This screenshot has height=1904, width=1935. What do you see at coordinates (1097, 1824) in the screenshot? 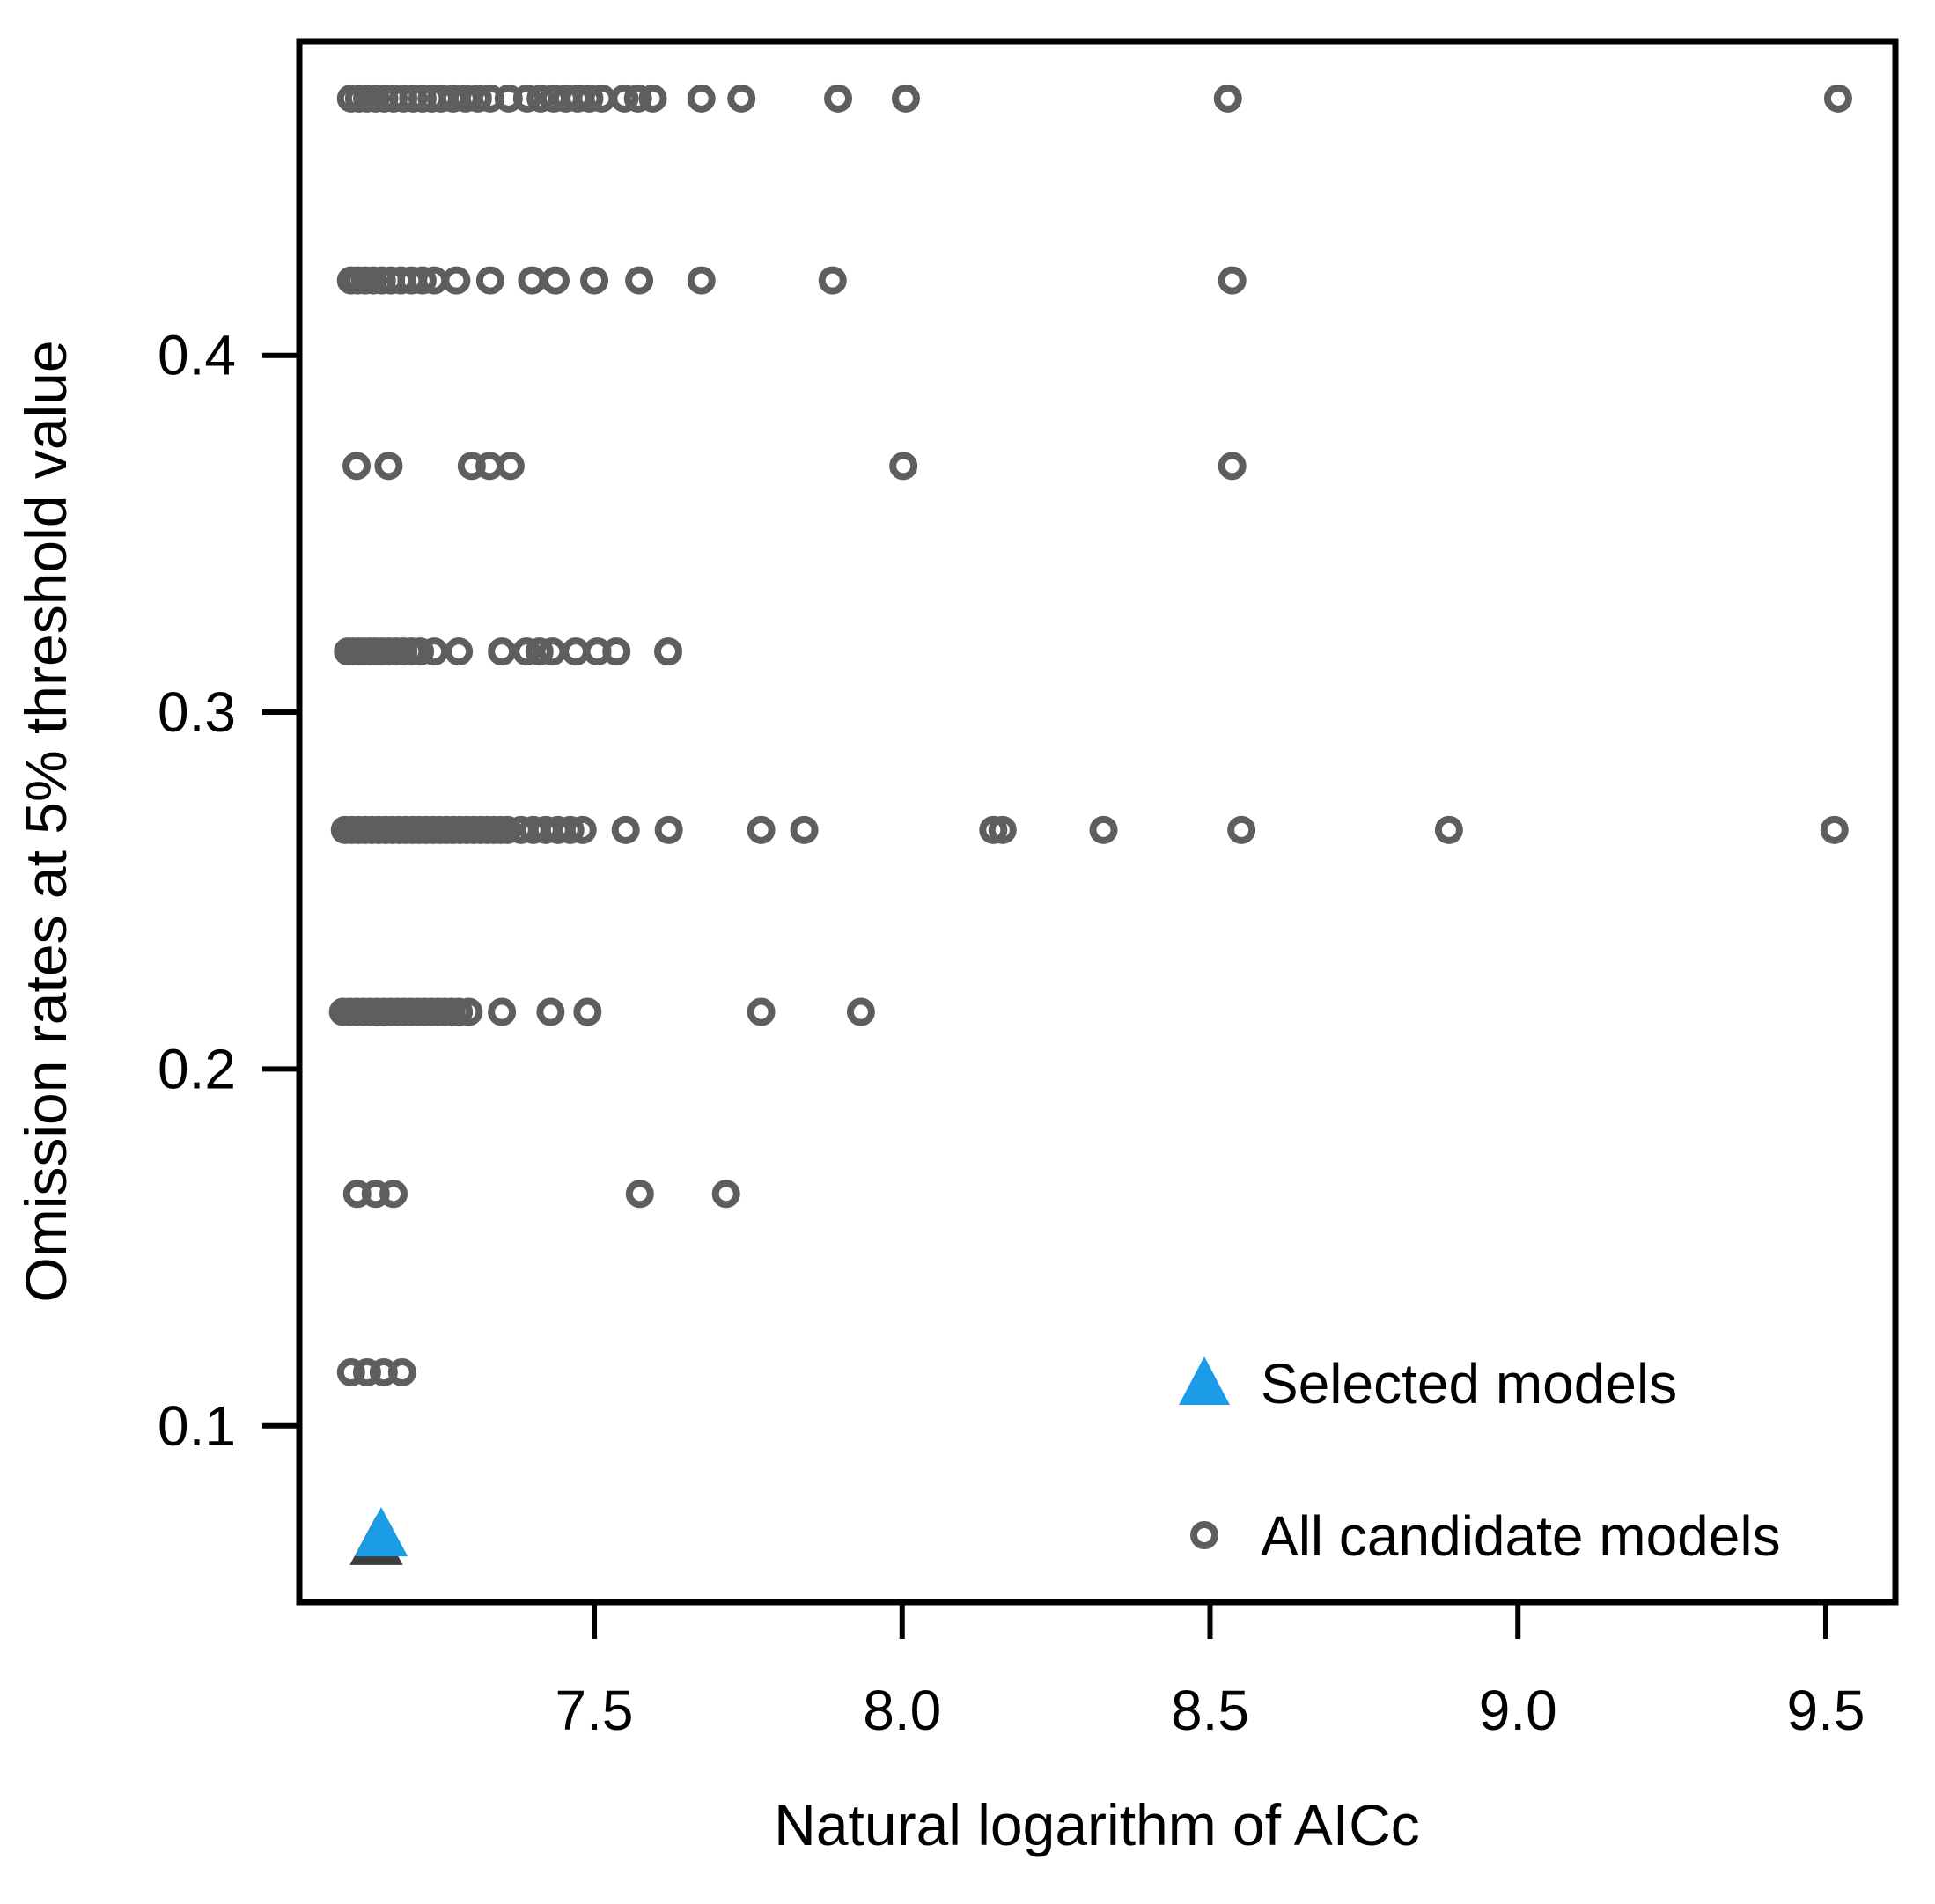
I see `x-axis-title: Natural logarithm of AICc` at bounding box center [1097, 1824].